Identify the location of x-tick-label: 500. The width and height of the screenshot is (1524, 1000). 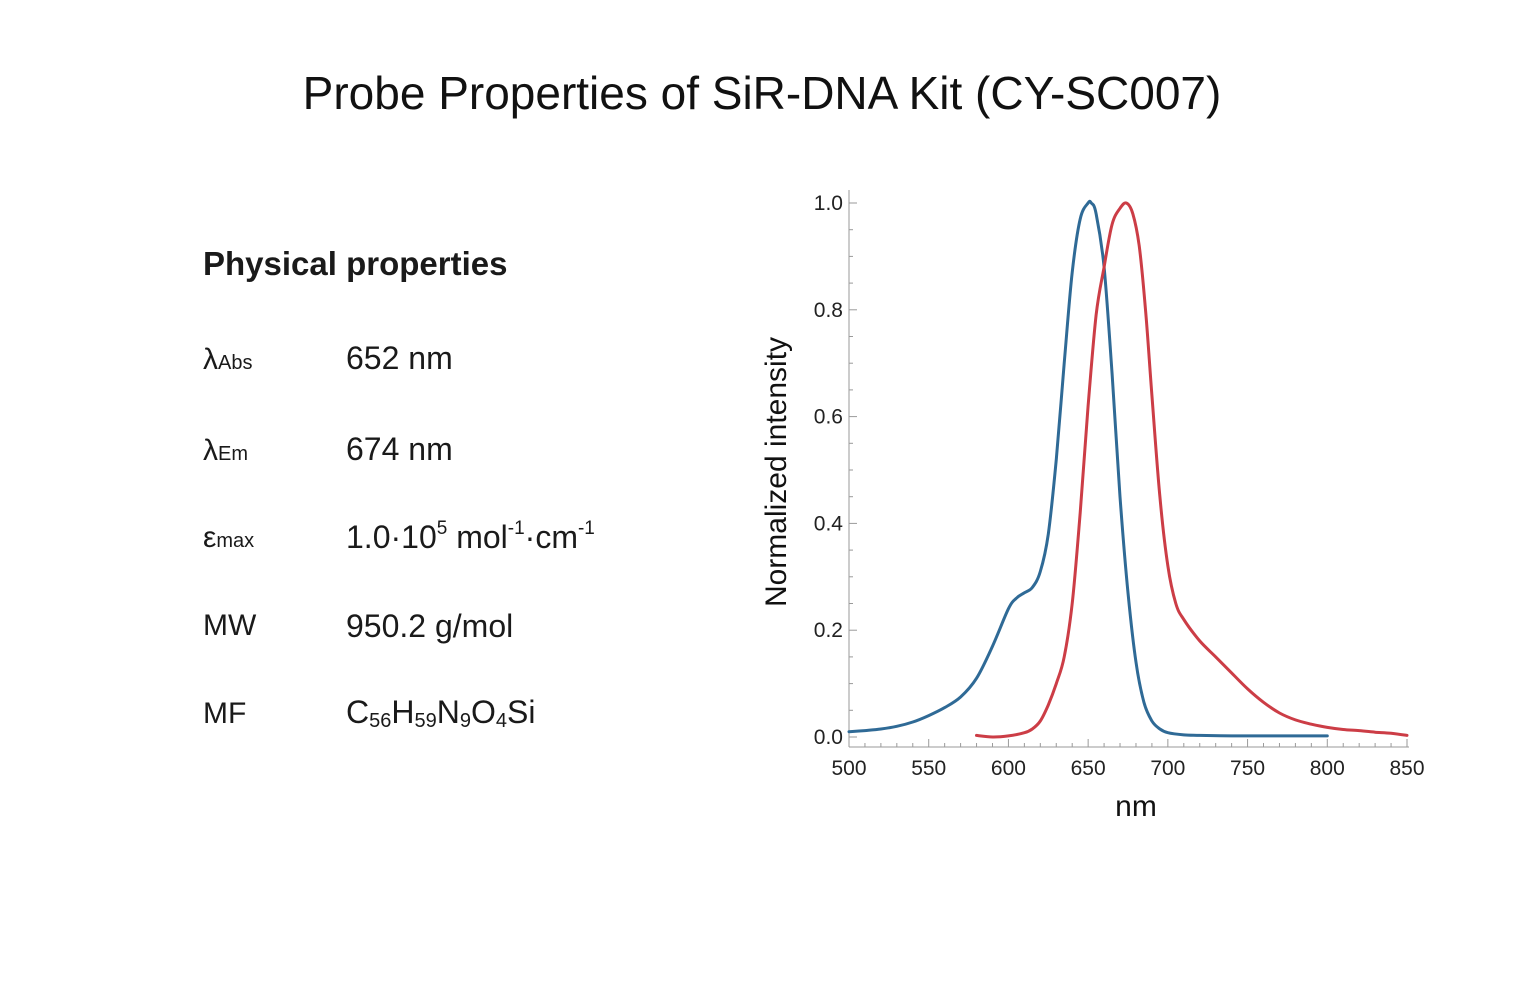
(848, 768).